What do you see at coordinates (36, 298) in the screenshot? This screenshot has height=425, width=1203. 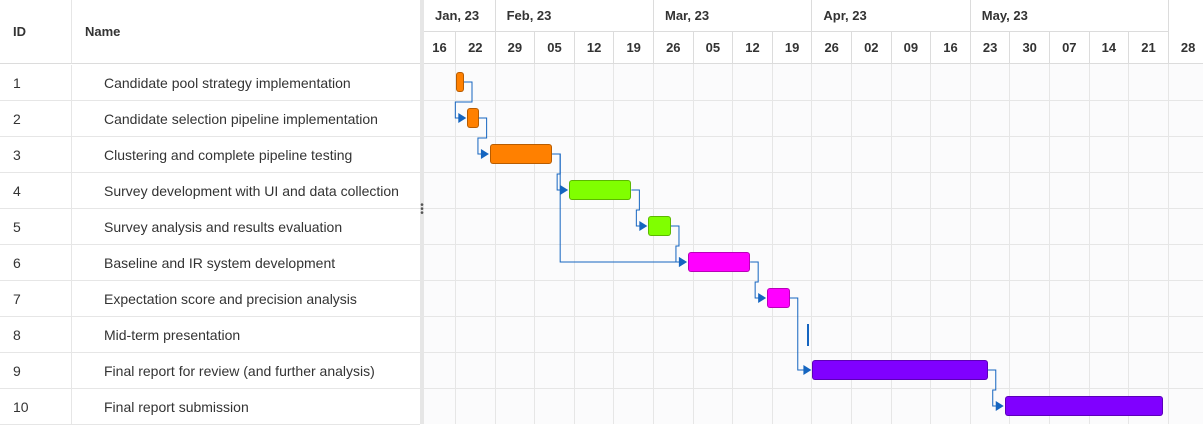 I see `task-id-cell: 7` at bounding box center [36, 298].